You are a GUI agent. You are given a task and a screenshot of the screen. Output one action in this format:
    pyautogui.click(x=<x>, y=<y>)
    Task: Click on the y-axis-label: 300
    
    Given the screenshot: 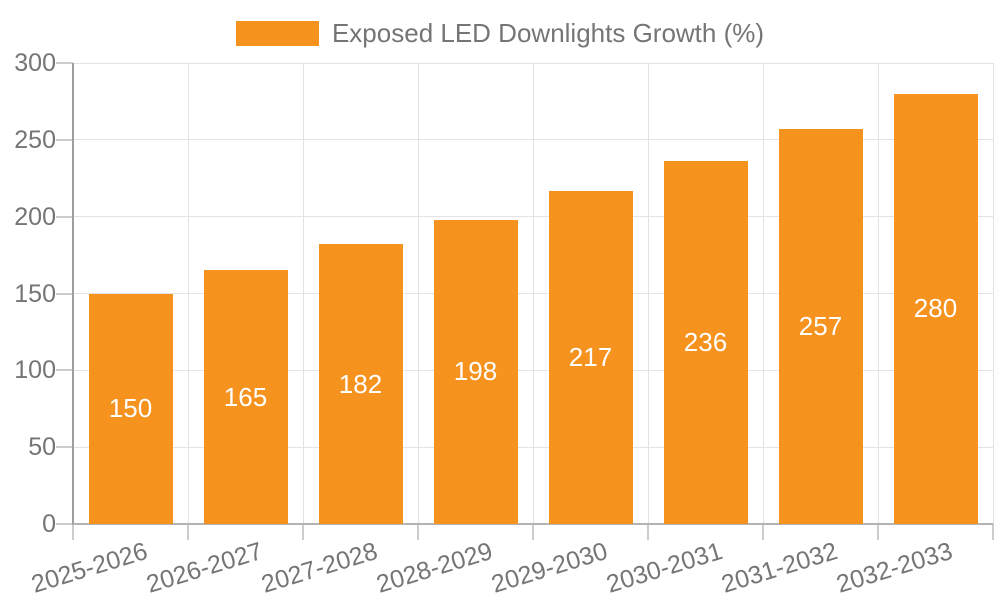 What is the action you would take?
    pyautogui.click(x=35, y=63)
    